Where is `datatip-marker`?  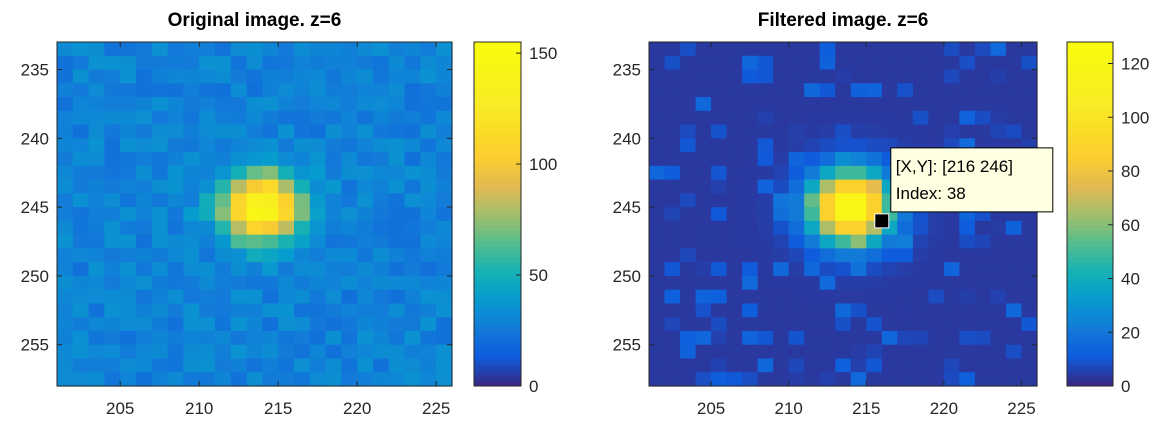 datatip-marker is located at coordinates (882, 221).